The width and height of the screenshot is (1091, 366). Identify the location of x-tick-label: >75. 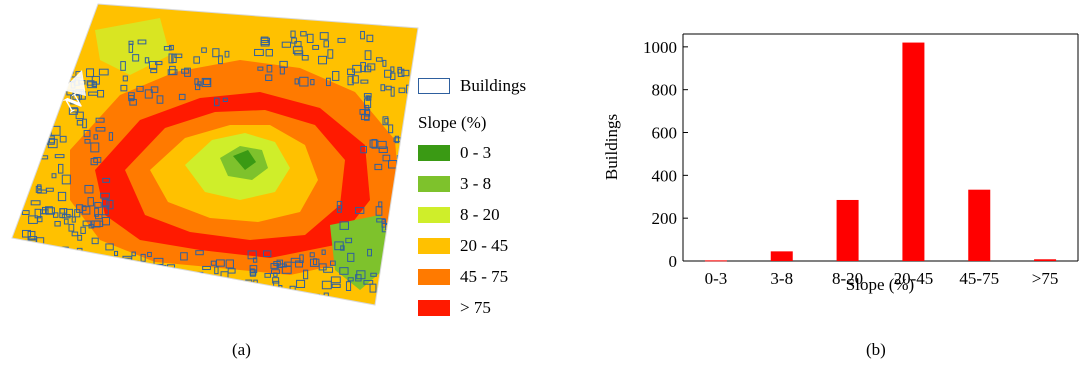
(1045, 278).